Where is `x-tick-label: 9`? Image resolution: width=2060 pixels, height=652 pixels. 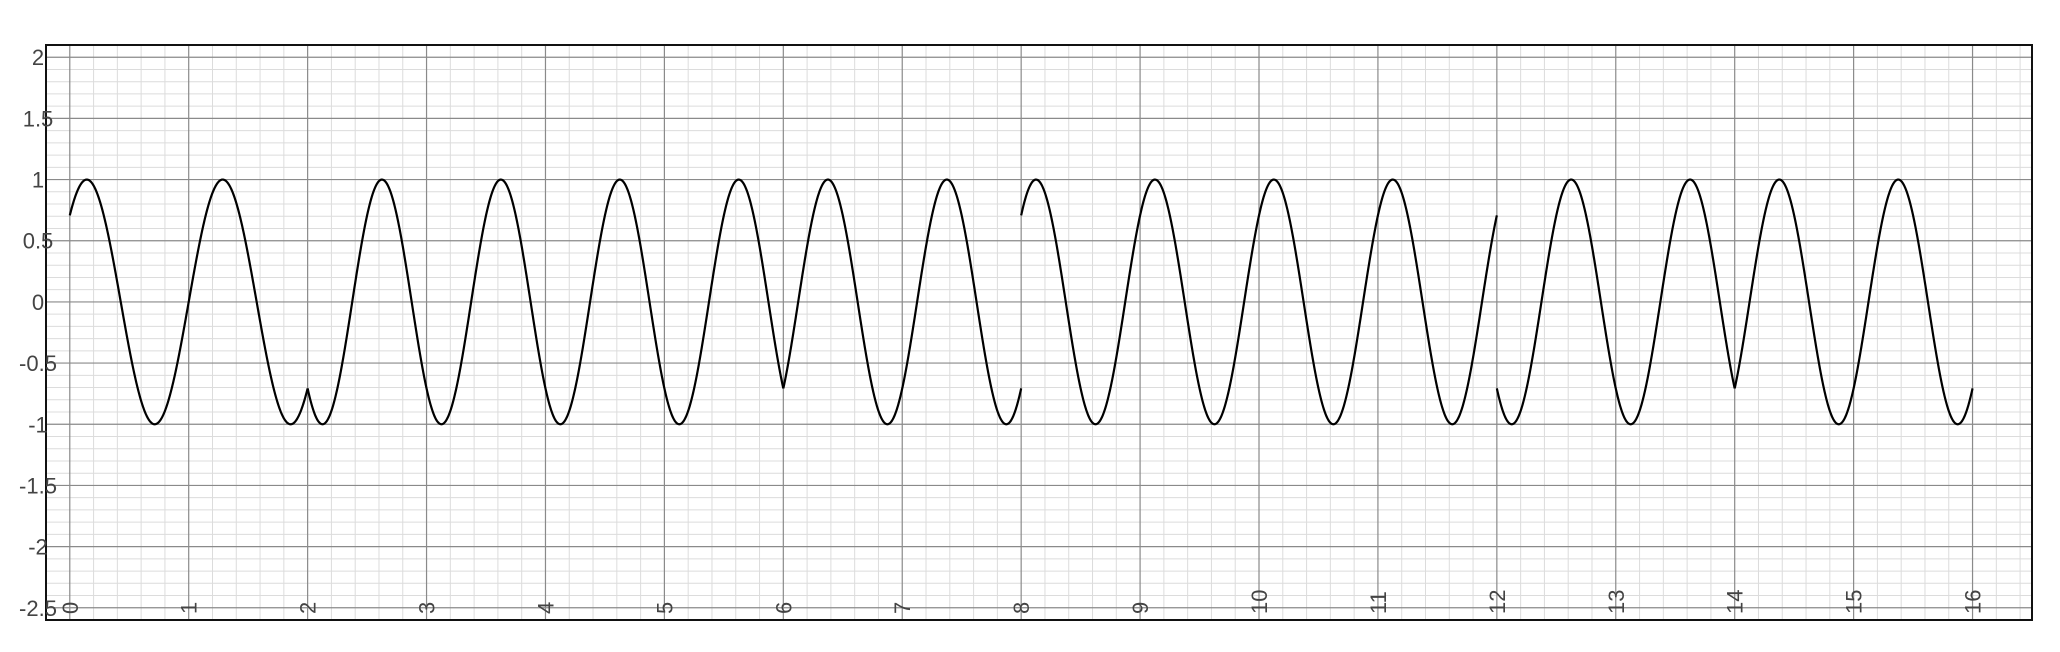
x-tick-label: 9 is located at coordinates (1140, 608).